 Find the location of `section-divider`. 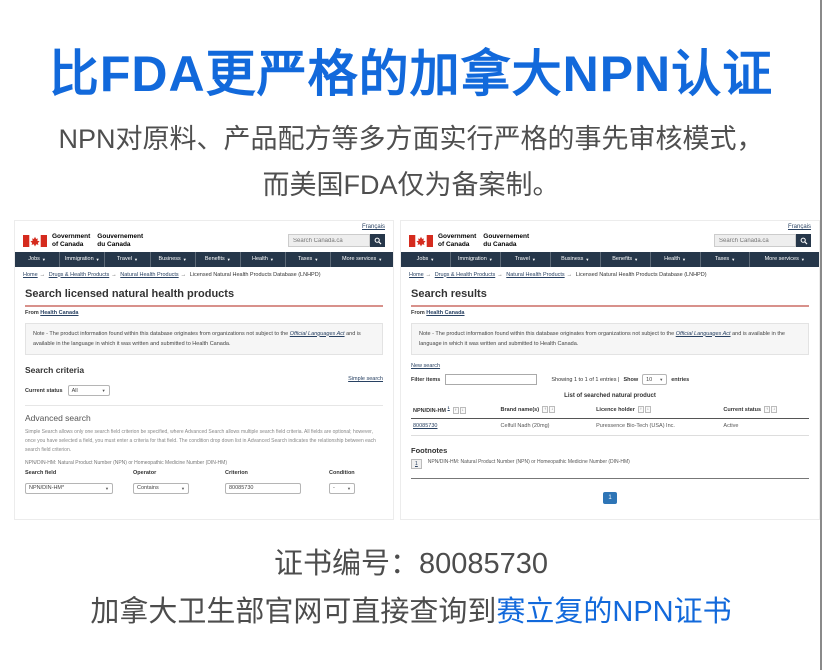

section-divider is located at coordinates (204, 406).